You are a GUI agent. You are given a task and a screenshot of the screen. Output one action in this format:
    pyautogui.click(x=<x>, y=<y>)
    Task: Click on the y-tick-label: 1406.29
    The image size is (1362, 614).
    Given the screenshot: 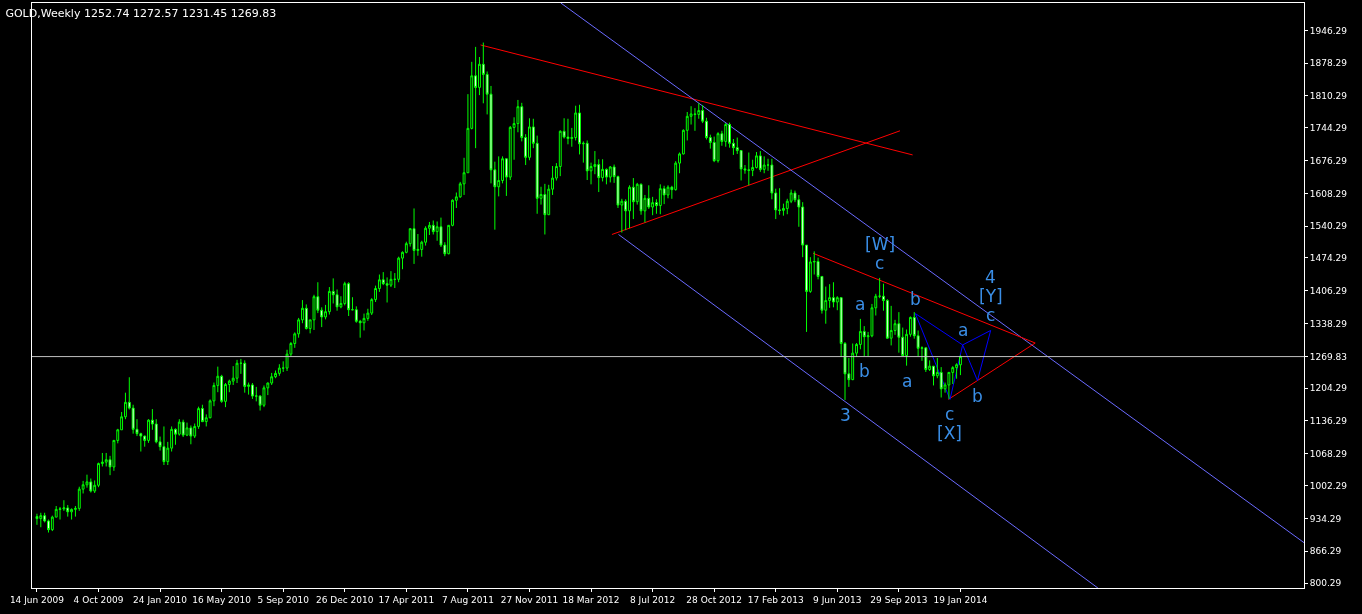 What is the action you would take?
    pyautogui.click(x=1328, y=290)
    